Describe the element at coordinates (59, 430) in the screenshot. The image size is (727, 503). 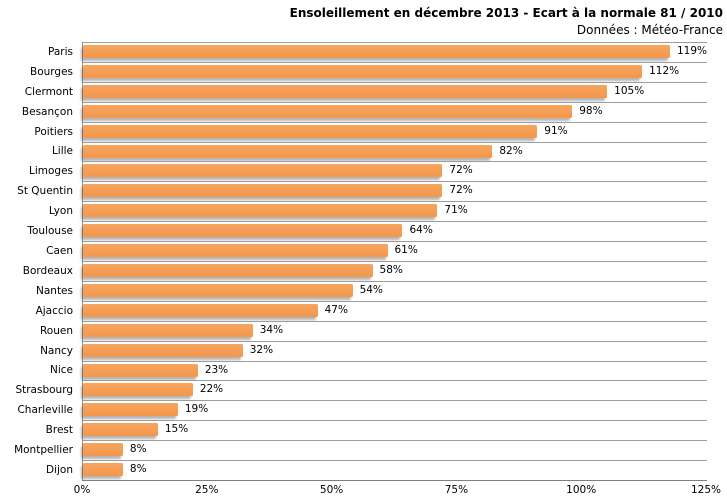
I see `category-label: Brest` at that location.